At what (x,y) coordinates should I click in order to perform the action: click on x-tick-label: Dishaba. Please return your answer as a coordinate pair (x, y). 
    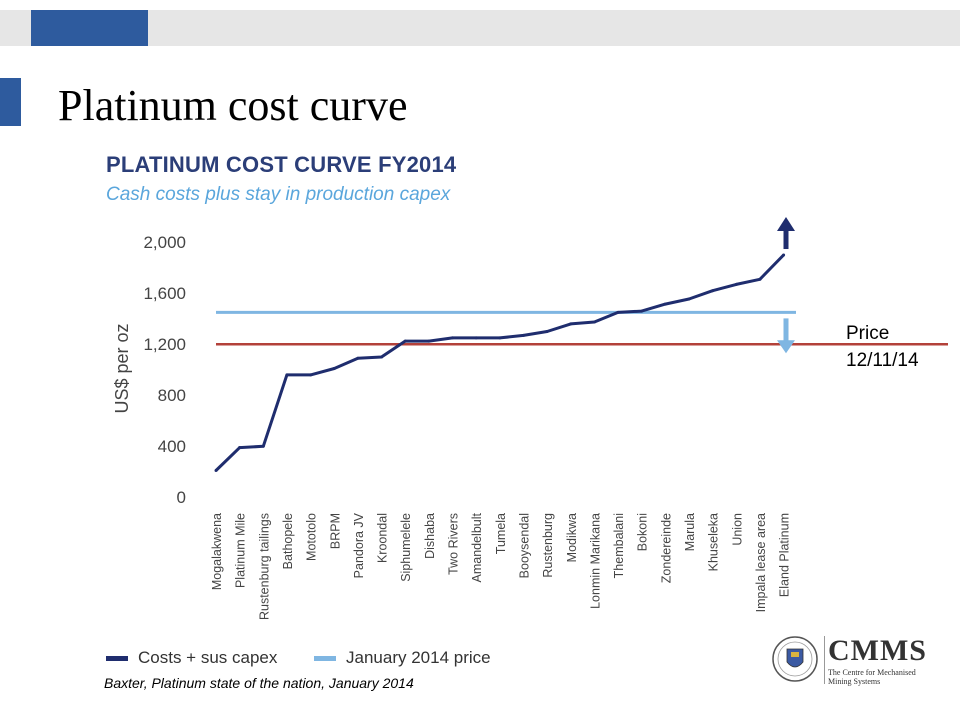
    Looking at the image, I should click on (430, 536).